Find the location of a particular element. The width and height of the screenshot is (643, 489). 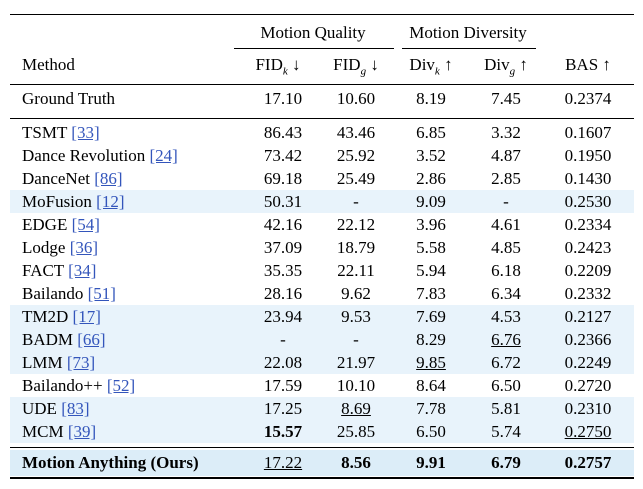

divg-cell: 6.79 is located at coordinates (506, 462).